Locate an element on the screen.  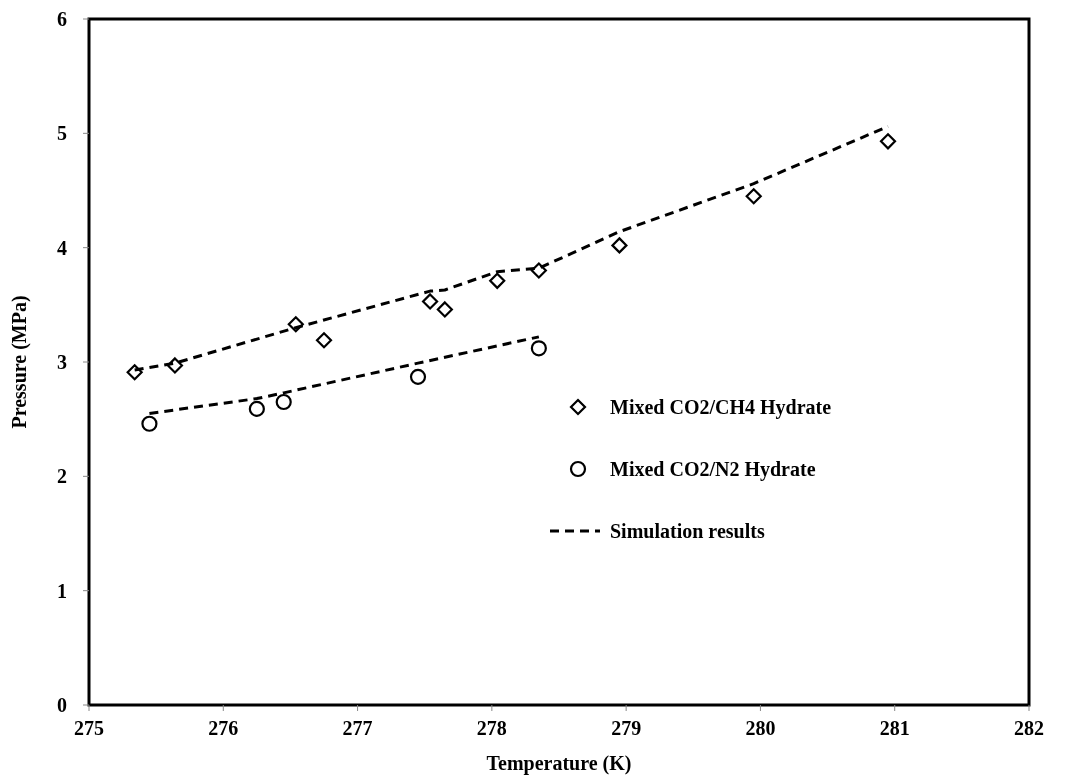
x-axis-title: Temperature (K) is located at coordinates (559, 763).